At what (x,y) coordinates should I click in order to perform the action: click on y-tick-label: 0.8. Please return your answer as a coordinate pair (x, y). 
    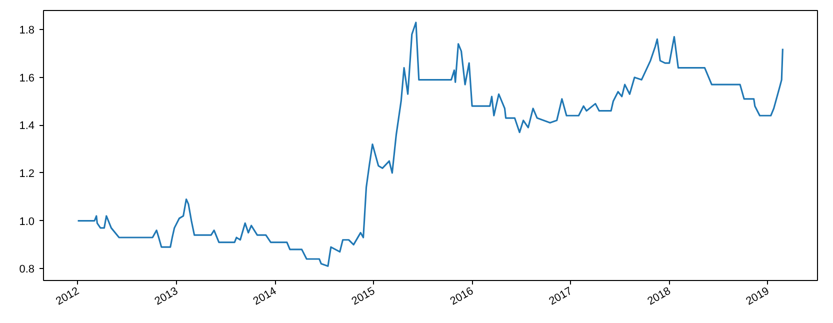
    Looking at the image, I should click on (27, 270).